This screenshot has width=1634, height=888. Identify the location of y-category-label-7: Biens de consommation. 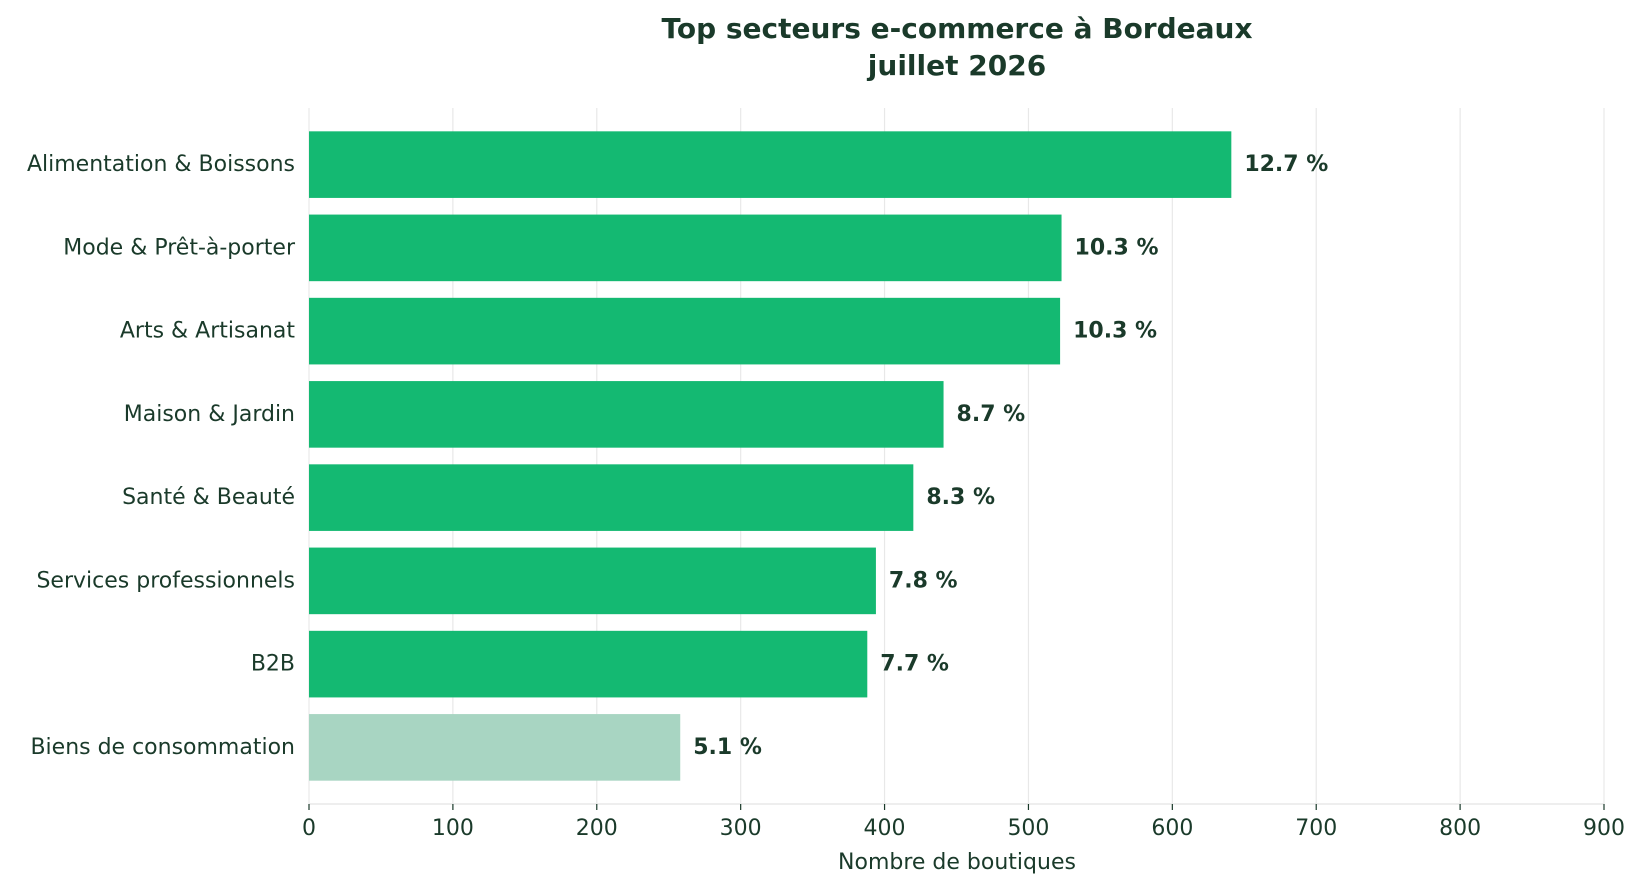
(162, 747).